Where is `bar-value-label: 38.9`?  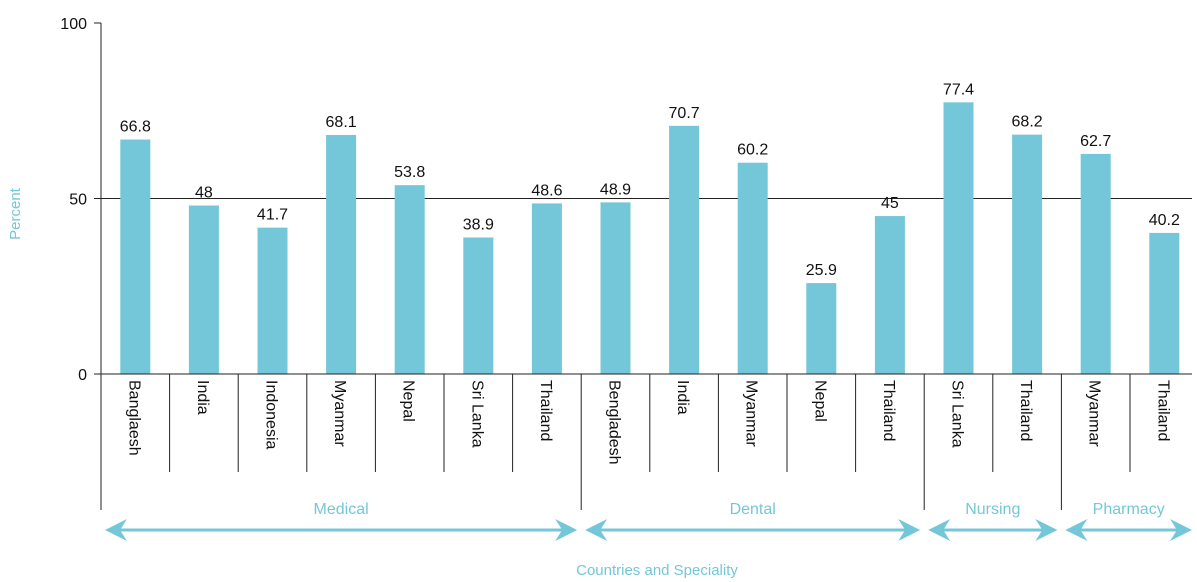 bar-value-label: 38.9 is located at coordinates (478, 224).